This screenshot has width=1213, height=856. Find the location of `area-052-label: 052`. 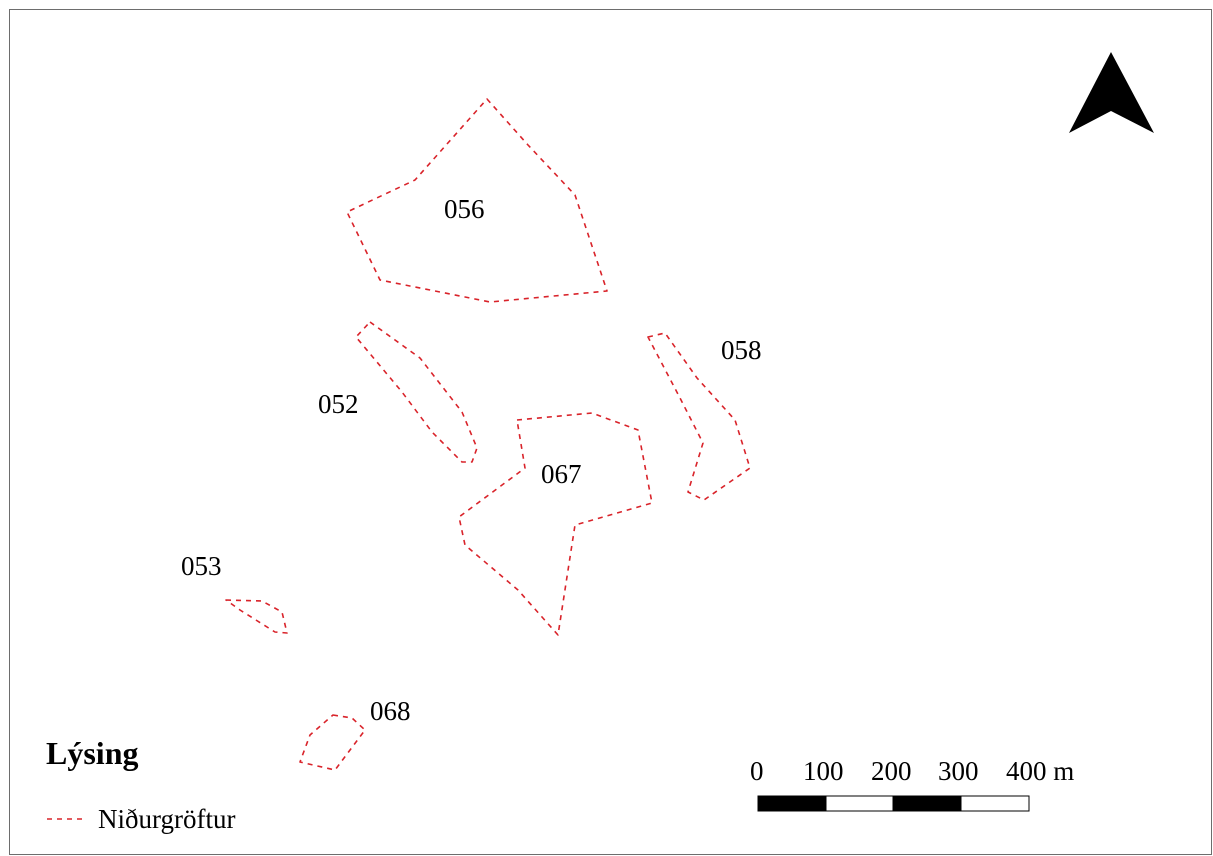

area-052-label: 052 is located at coordinates (338, 404).